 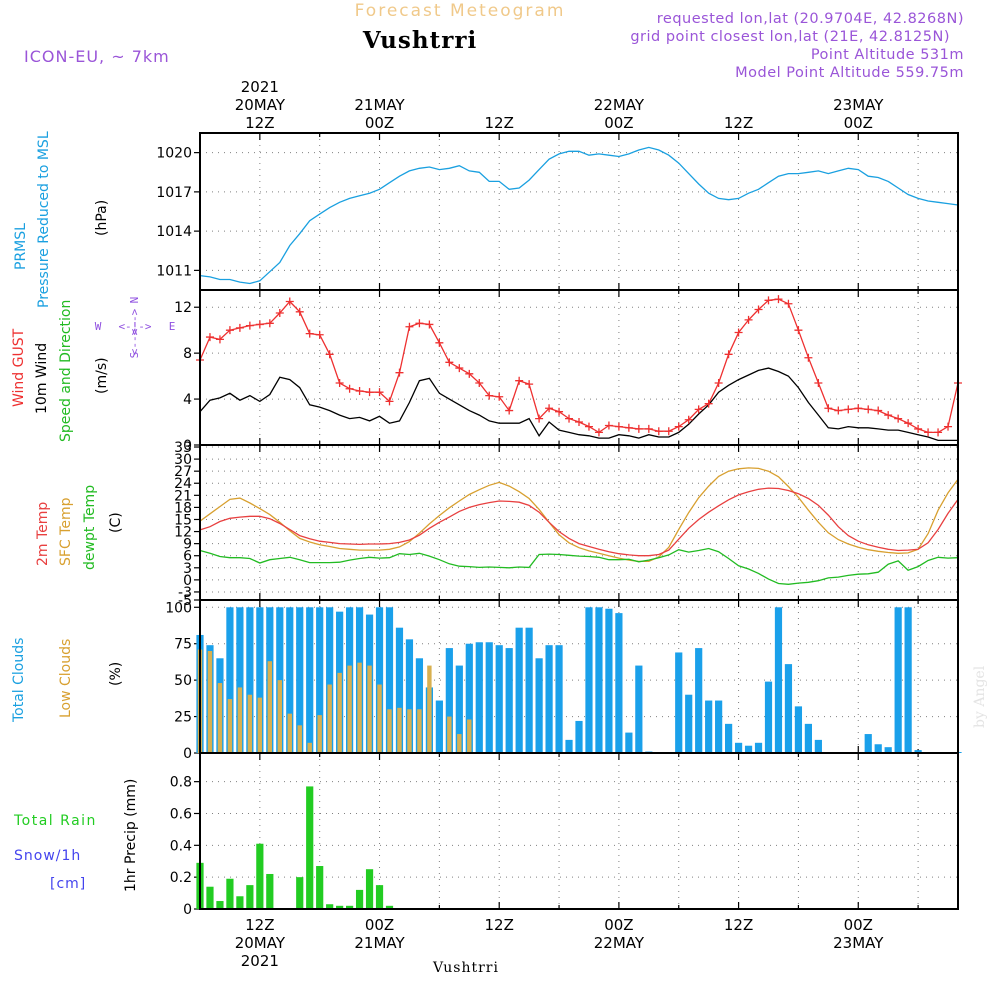 What do you see at coordinates (187, 754) in the screenshot?
I see `clouds-ytick-label: 0` at bounding box center [187, 754].